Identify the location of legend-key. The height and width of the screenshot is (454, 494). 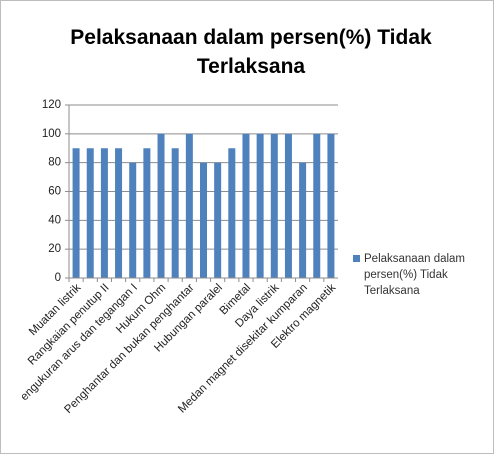
(356, 258).